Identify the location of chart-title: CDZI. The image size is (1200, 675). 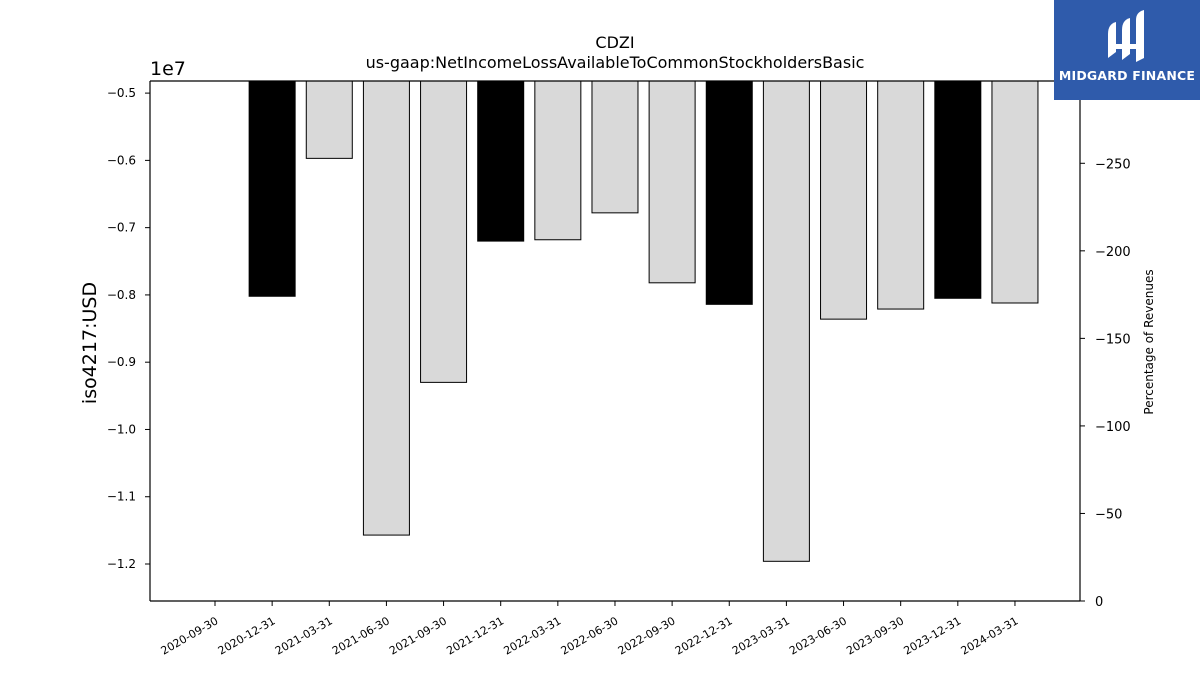
(614, 42).